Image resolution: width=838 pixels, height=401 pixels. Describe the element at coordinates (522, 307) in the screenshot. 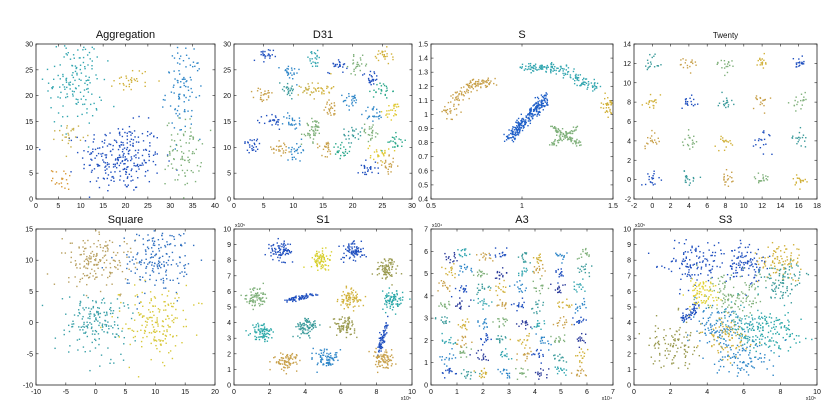

I see `axes-frame` at that location.